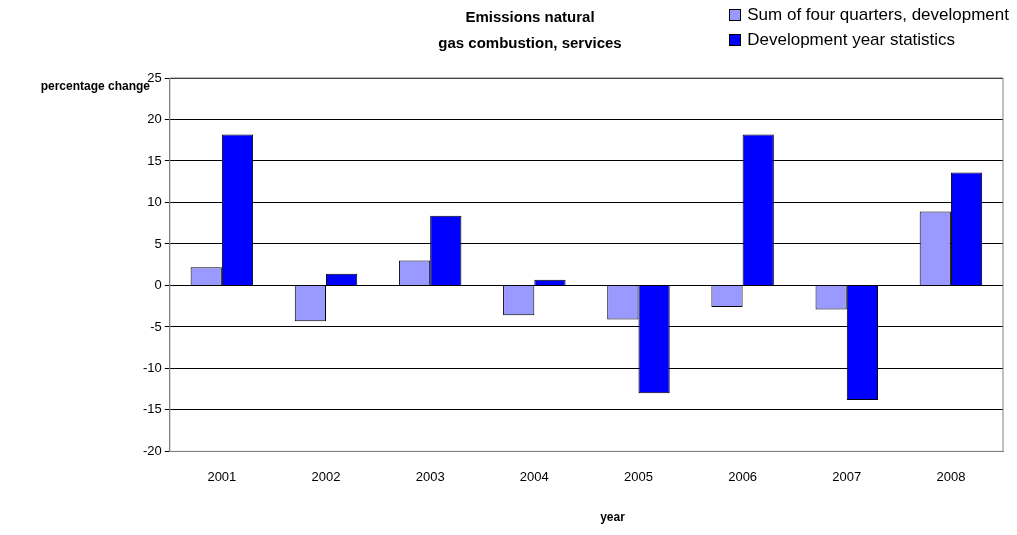 Image resolution: width=1017 pixels, height=535 pixels. I want to click on legend-label: Development year statistics, so click(851, 39).